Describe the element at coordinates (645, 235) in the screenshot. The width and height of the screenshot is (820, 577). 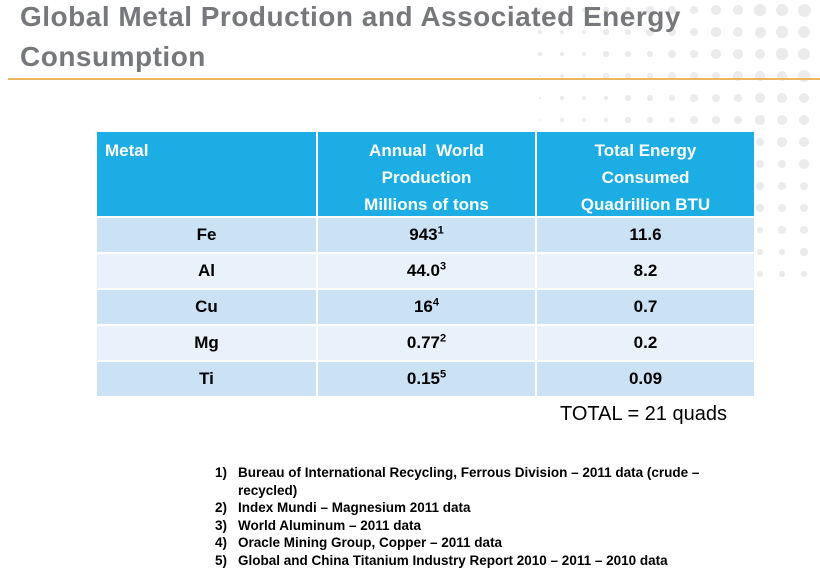
I see `cell-energy: 11.6` at that location.